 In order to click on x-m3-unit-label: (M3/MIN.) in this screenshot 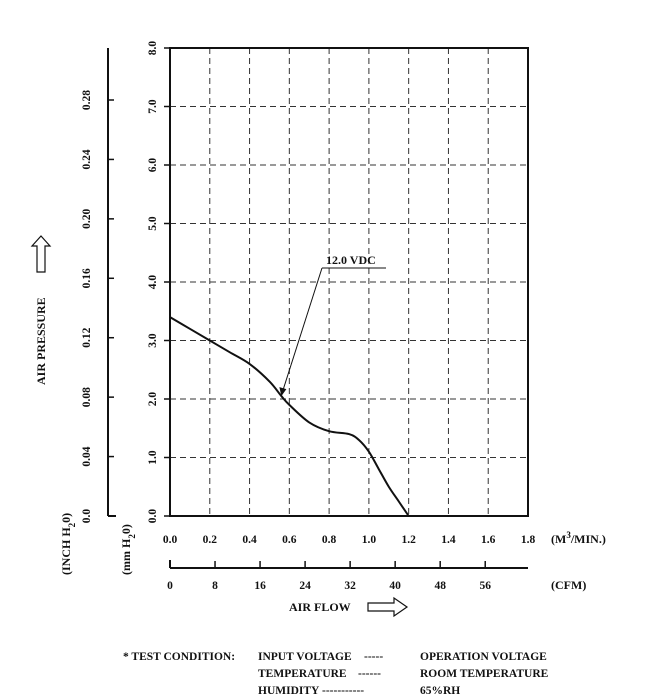, I will do `click(578, 538)`.